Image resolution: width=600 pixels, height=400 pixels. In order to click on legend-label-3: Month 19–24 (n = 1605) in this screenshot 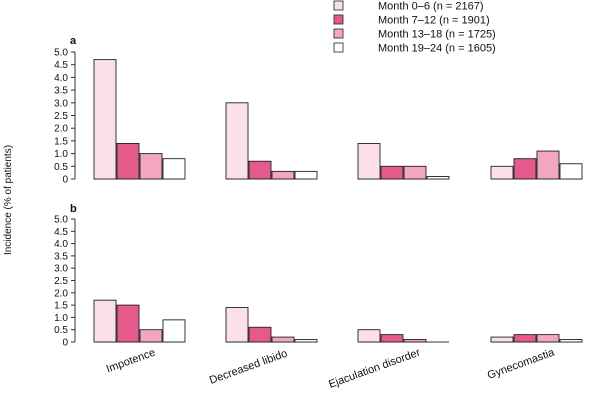, I will do `click(437, 49)`.